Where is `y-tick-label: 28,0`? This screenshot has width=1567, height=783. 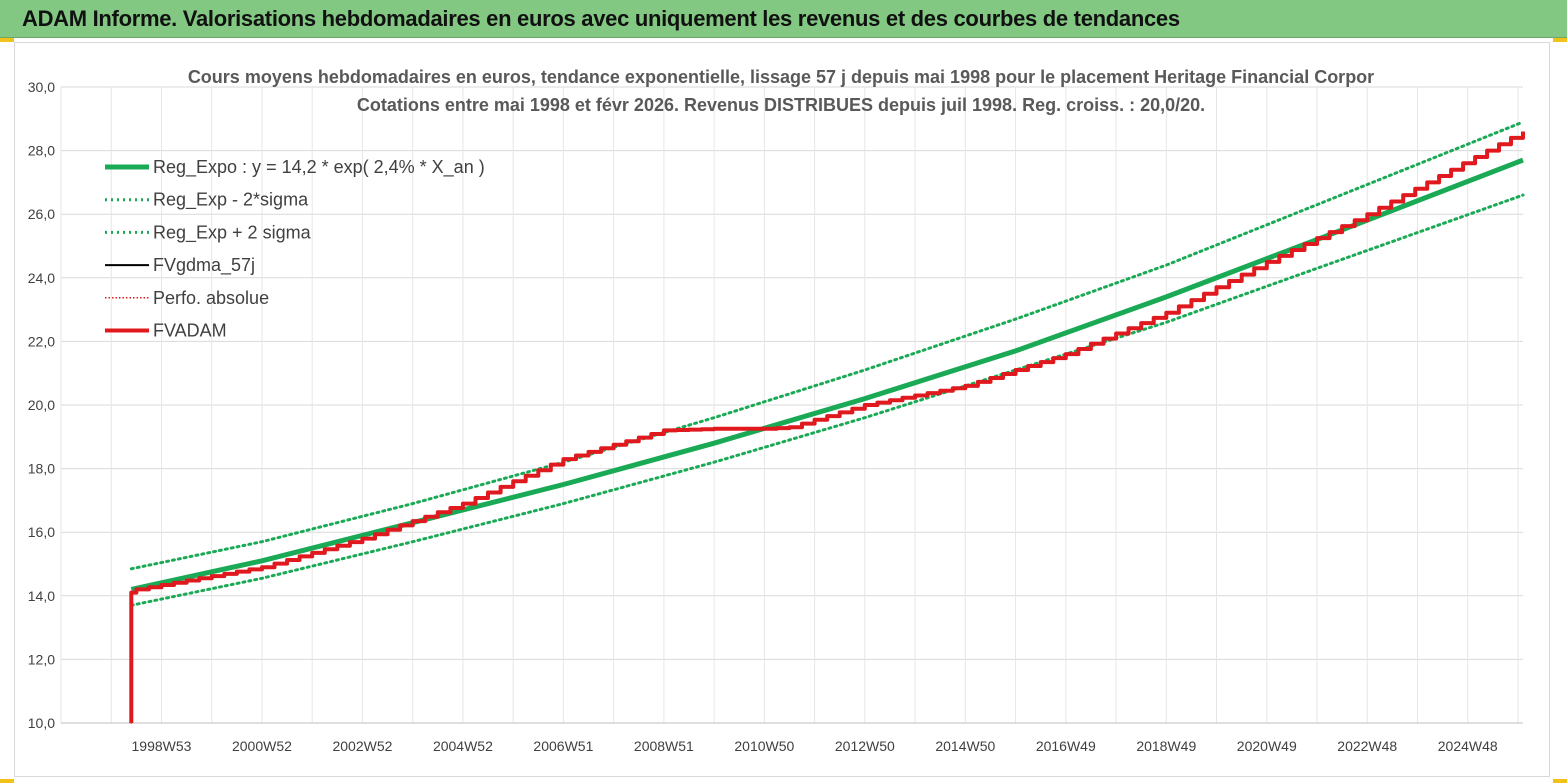
y-tick-label: 28,0 is located at coordinates (41, 151).